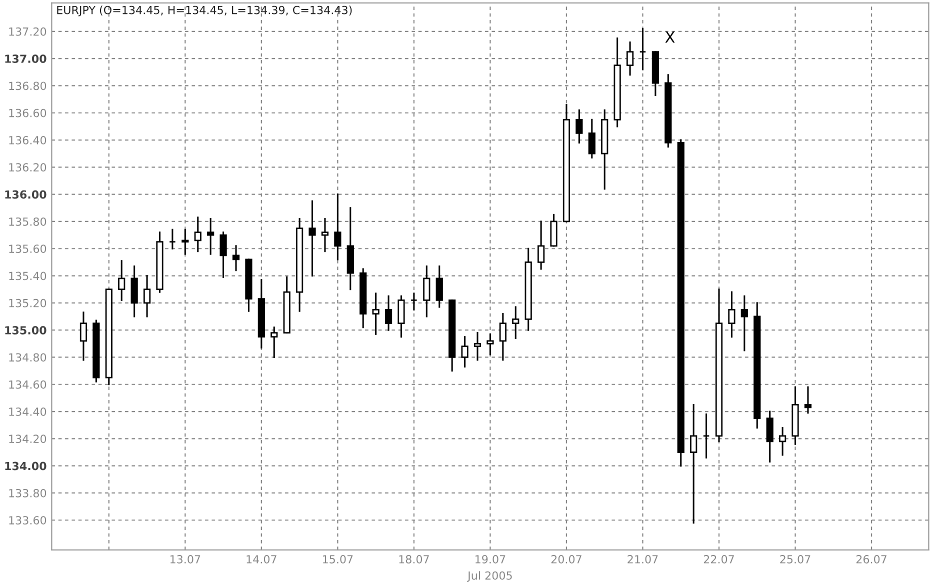 This screenshot has width=940, height=582. Describe the element at coordinates (566, 559) in the screenshot. I see `x-tick-label: 20.07` at that location.